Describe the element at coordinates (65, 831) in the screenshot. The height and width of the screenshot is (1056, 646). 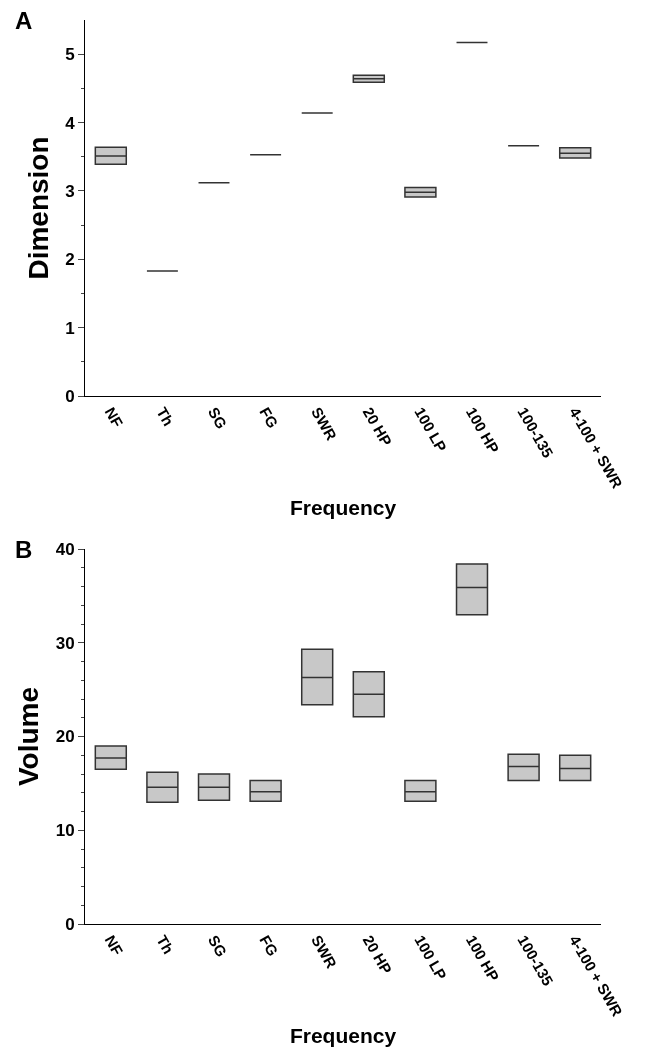
I see `y-tick-label: 10` at that location.